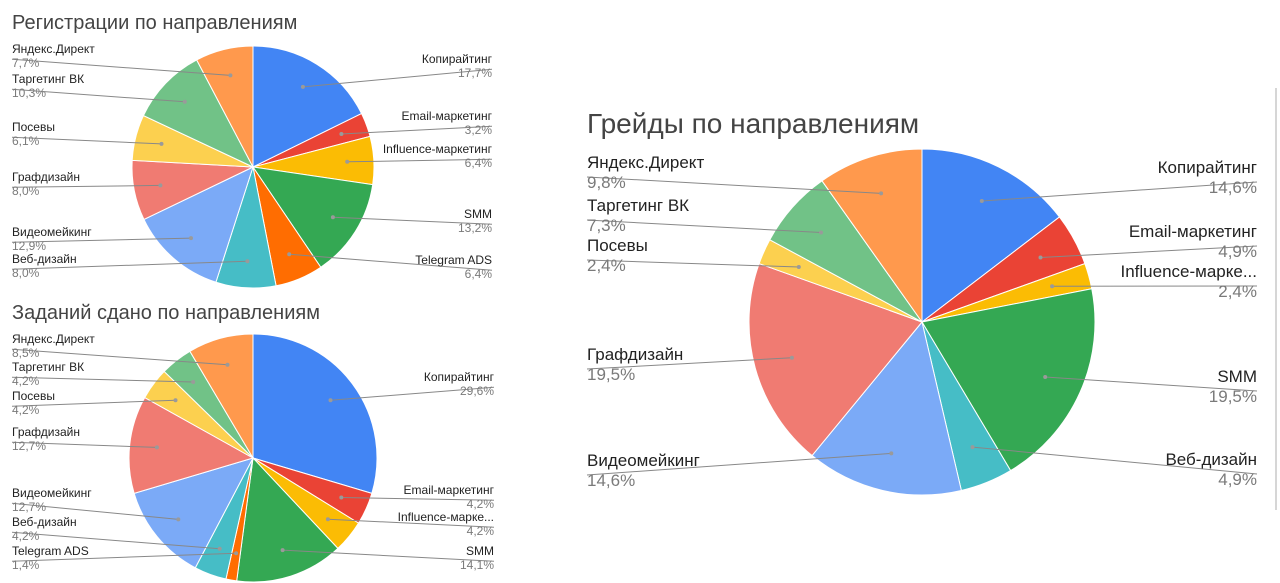  I want to click on slice-label-percent: 7,3%, so click(606, 225).